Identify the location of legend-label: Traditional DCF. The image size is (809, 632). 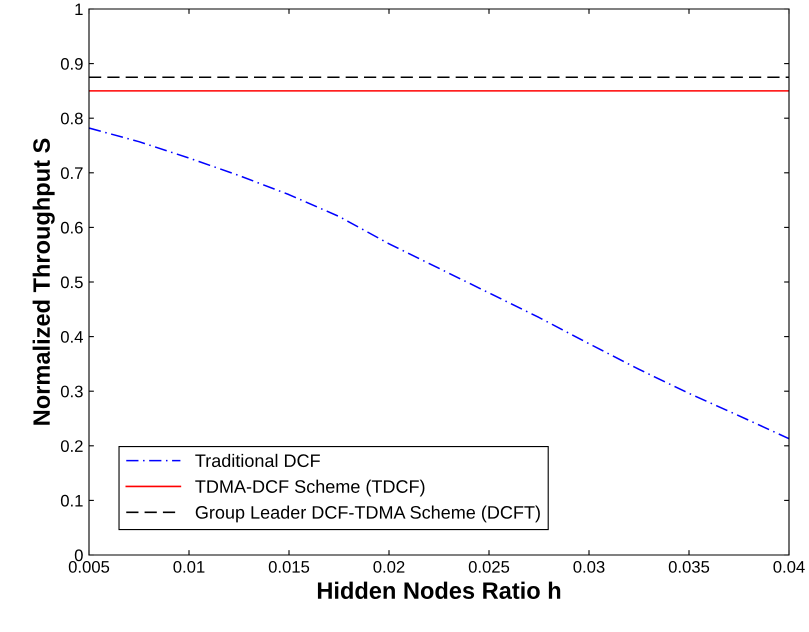
(257, 461).